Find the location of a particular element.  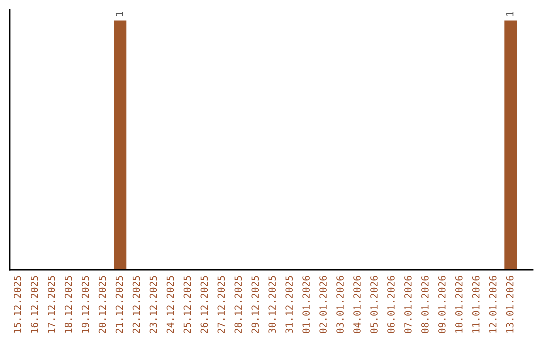

x-tick-label: 24.12.2025 is located at coordinates (170, 305).